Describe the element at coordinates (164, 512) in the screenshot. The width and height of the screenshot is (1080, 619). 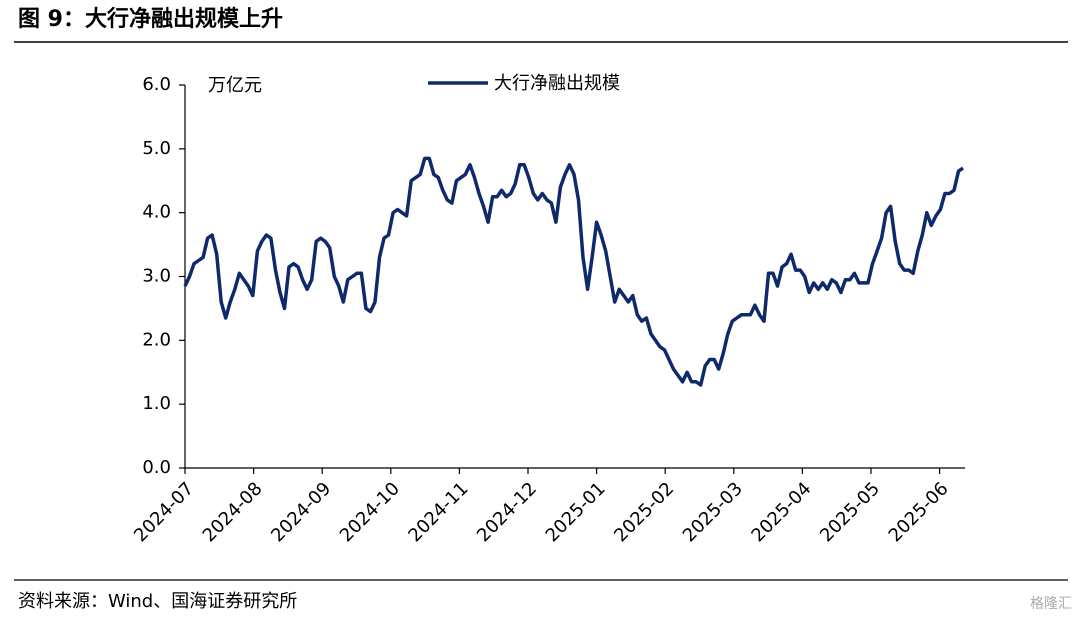
I see `x-tick-label: 2024-07` at that location.